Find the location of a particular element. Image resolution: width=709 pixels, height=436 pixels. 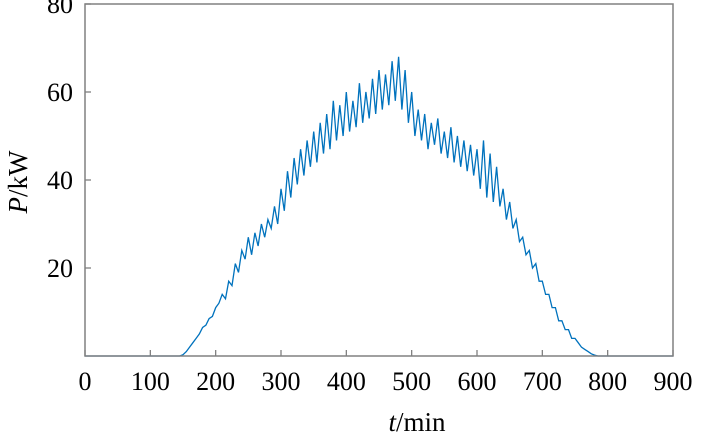

y-tick-label: 60 is located at coordinates (60, 92).